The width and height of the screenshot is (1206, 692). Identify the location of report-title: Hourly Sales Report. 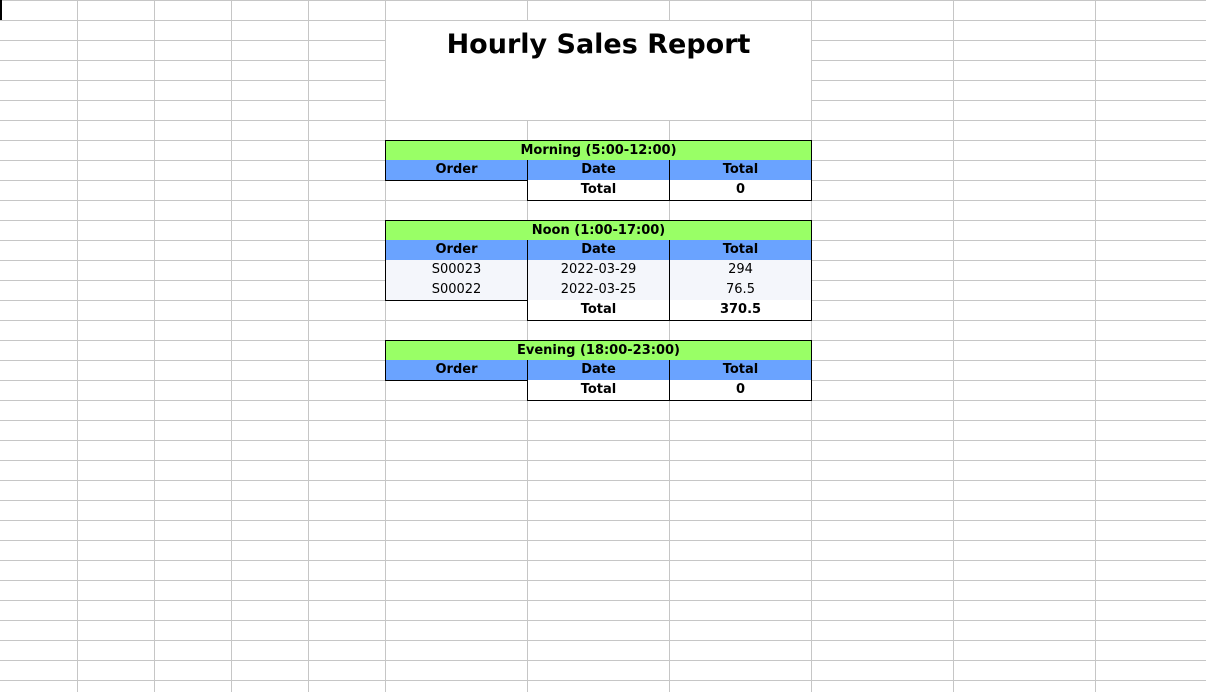
(598, 70).